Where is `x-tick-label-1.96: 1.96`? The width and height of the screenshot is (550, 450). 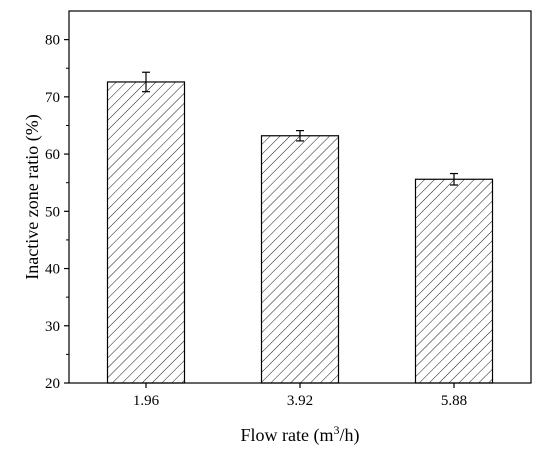 x-tick-label-1.96: 1.96 is located at coordinates (146, 401).